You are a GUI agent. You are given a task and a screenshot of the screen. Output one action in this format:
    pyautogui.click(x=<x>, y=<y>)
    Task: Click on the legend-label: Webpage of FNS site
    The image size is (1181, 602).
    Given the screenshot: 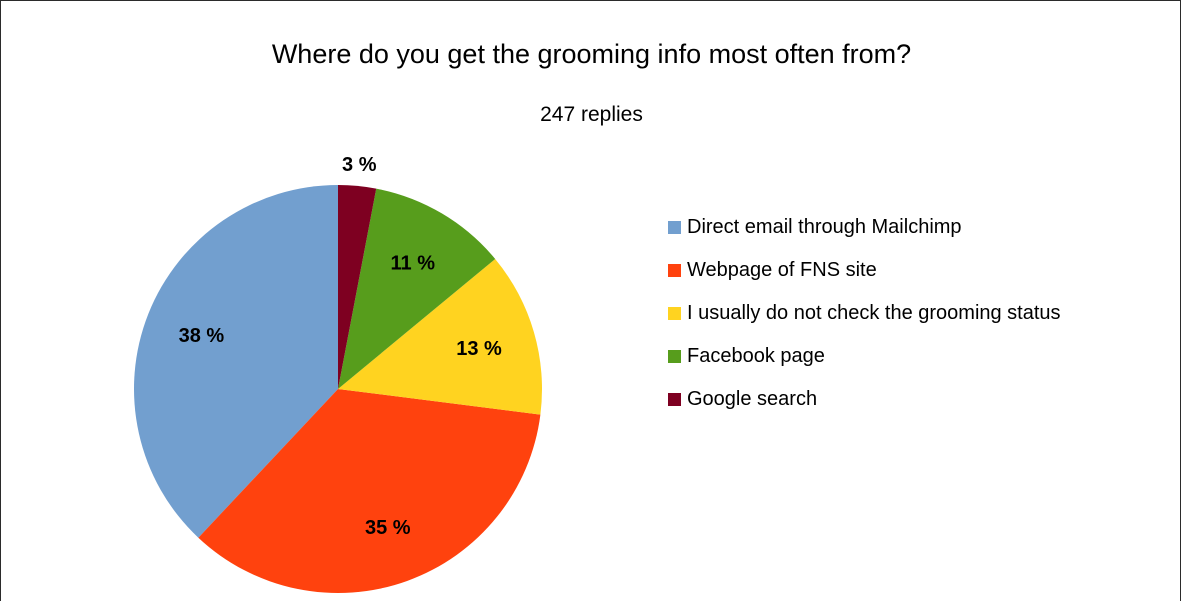 What is the action you would take?
    pyautogui.click(x=782, y=270)
    